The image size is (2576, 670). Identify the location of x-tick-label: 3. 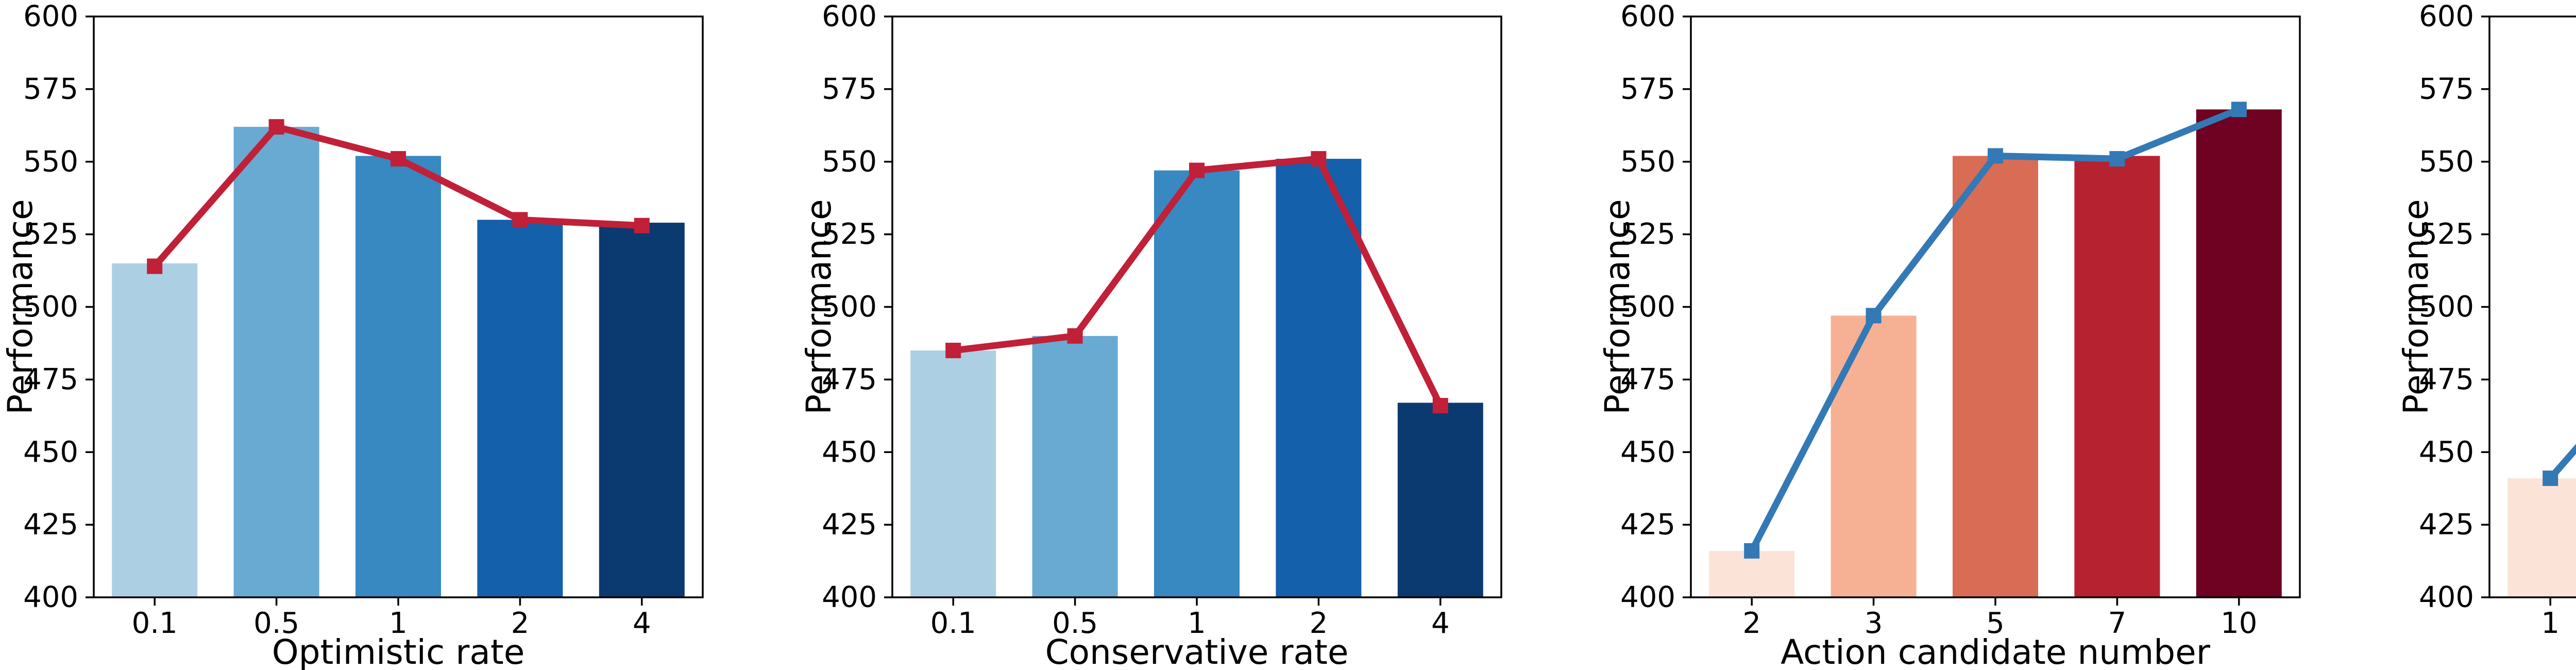
(1874, 623).